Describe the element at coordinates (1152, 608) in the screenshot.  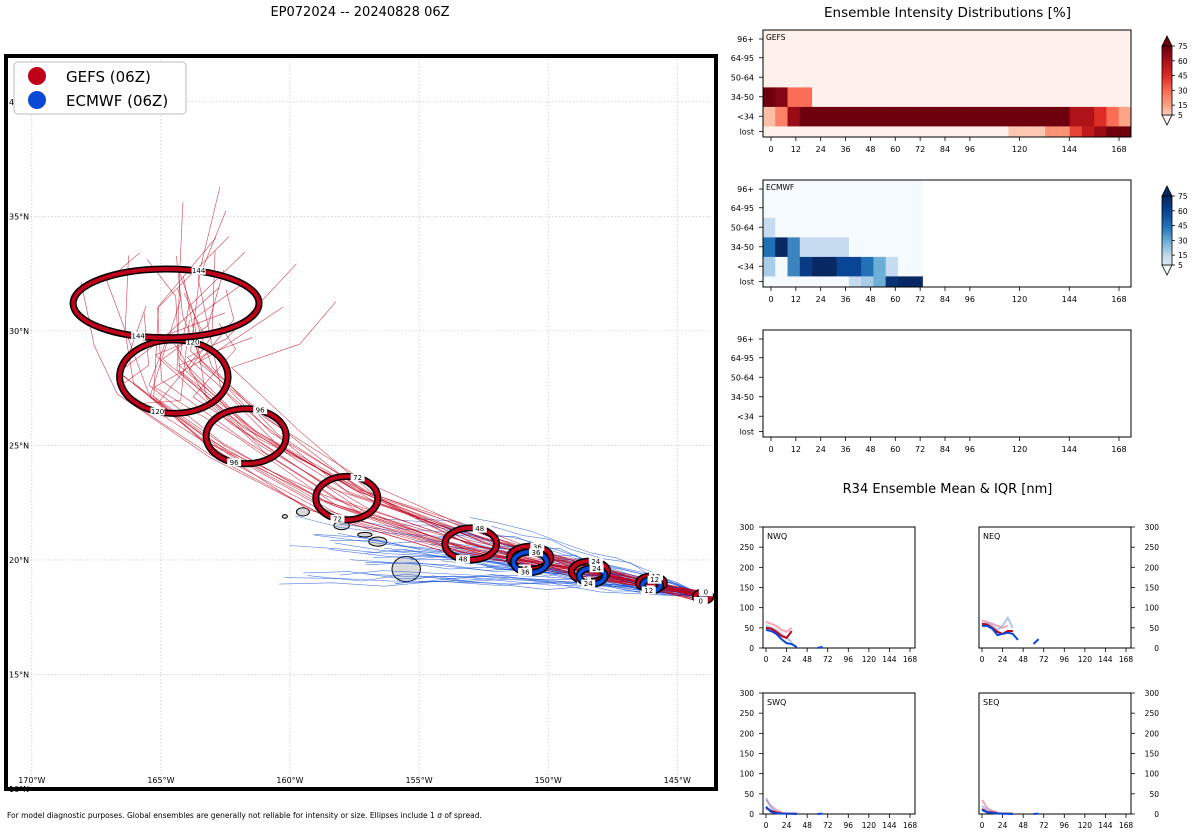
I see `y-tick-label: 100` at that location.